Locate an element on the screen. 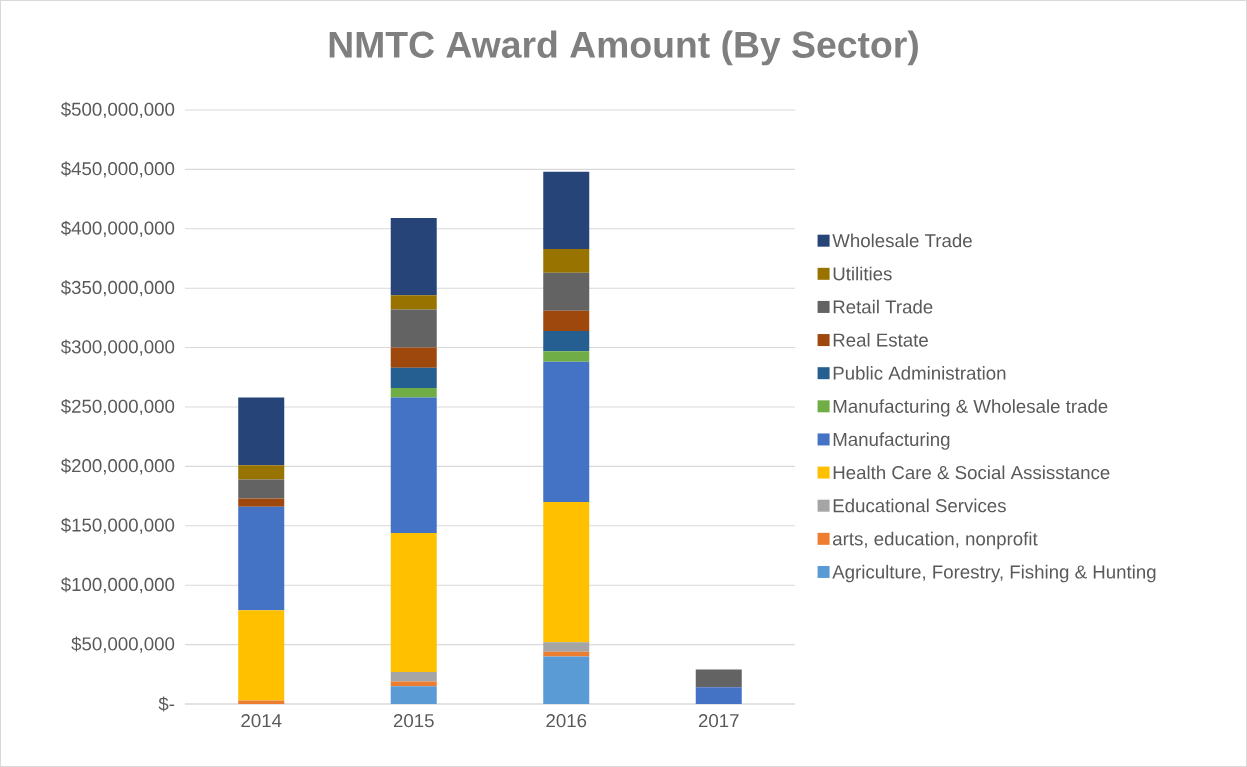 This screenshot has height=767, width=1247. y-tick-label: $500,000,000 is located at coordinates (117, 110).